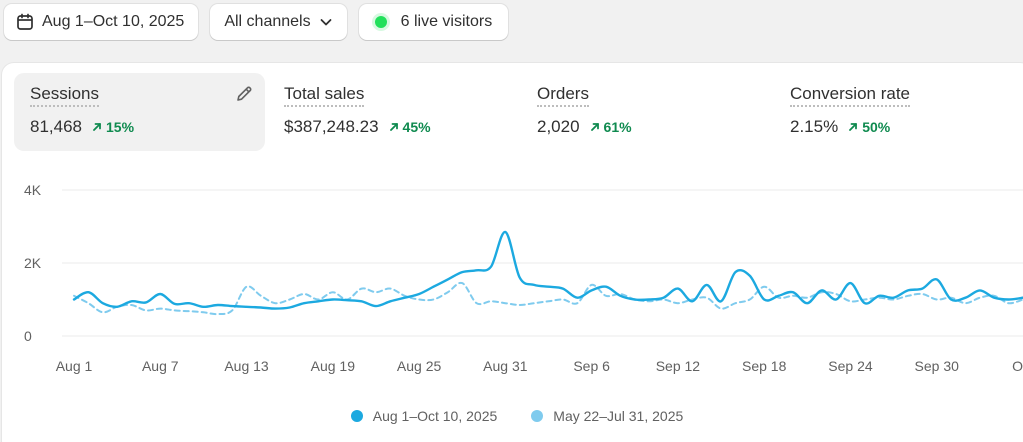  Describe the element at coordinates (246, 366) in the screenshot. I see `x-tick-label: Aug 13` at that location.